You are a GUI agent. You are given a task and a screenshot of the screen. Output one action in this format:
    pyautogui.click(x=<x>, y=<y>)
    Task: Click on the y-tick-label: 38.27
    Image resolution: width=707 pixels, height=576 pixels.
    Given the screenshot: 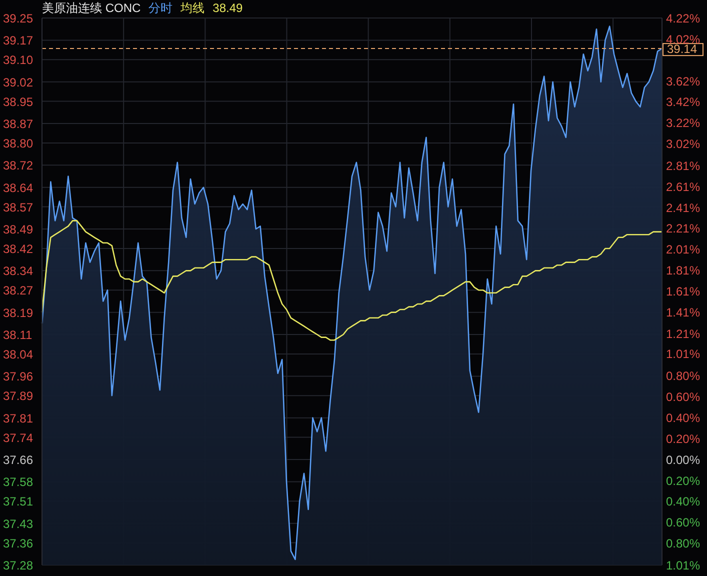 What is the action you would take?
    pyautogui.click(x=18, y=291)
    